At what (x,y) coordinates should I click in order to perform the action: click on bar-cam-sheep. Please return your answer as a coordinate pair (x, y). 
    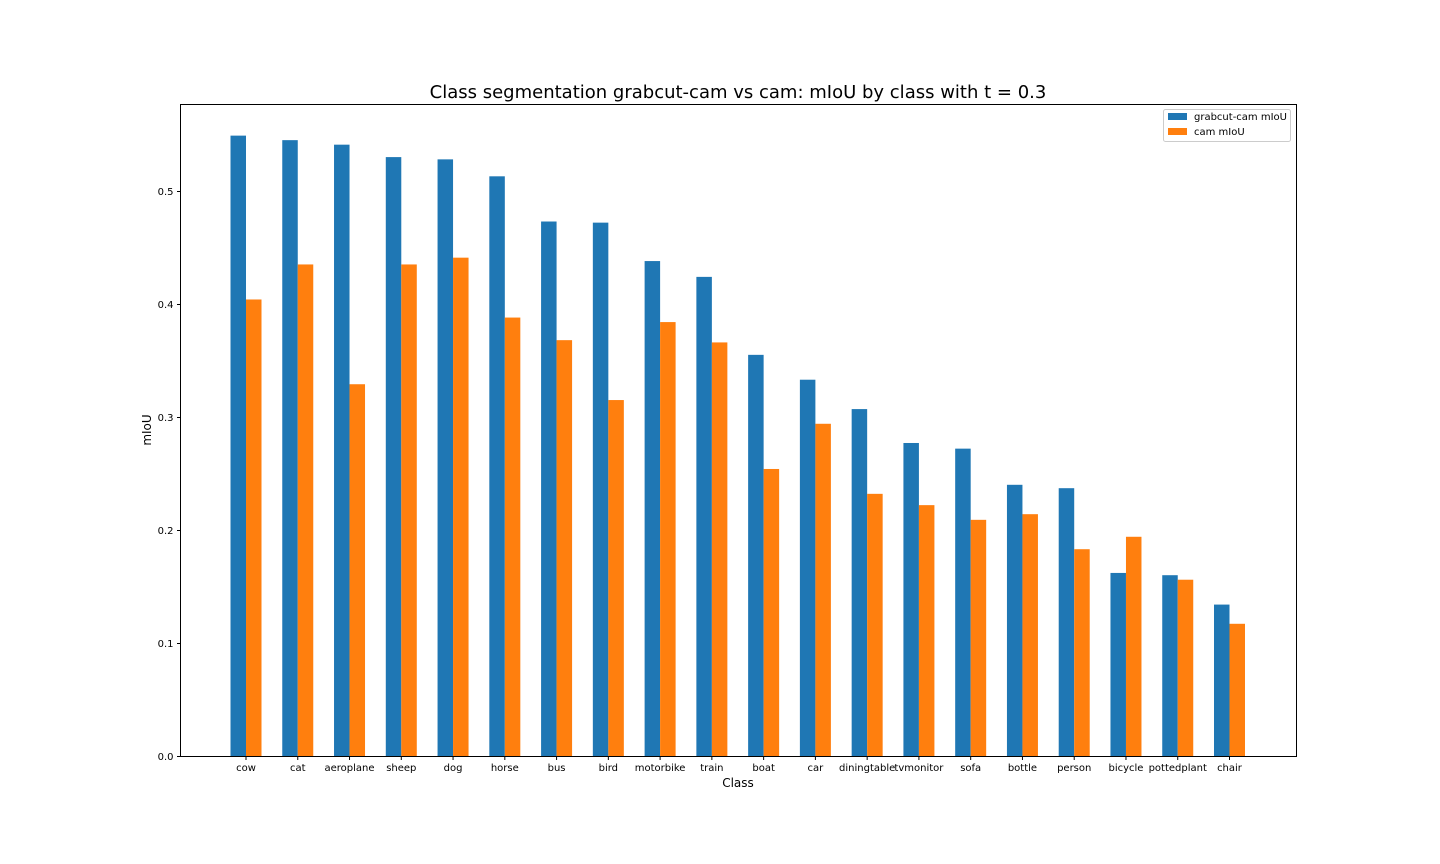
    Looking at the image, I should click on (409, 510).